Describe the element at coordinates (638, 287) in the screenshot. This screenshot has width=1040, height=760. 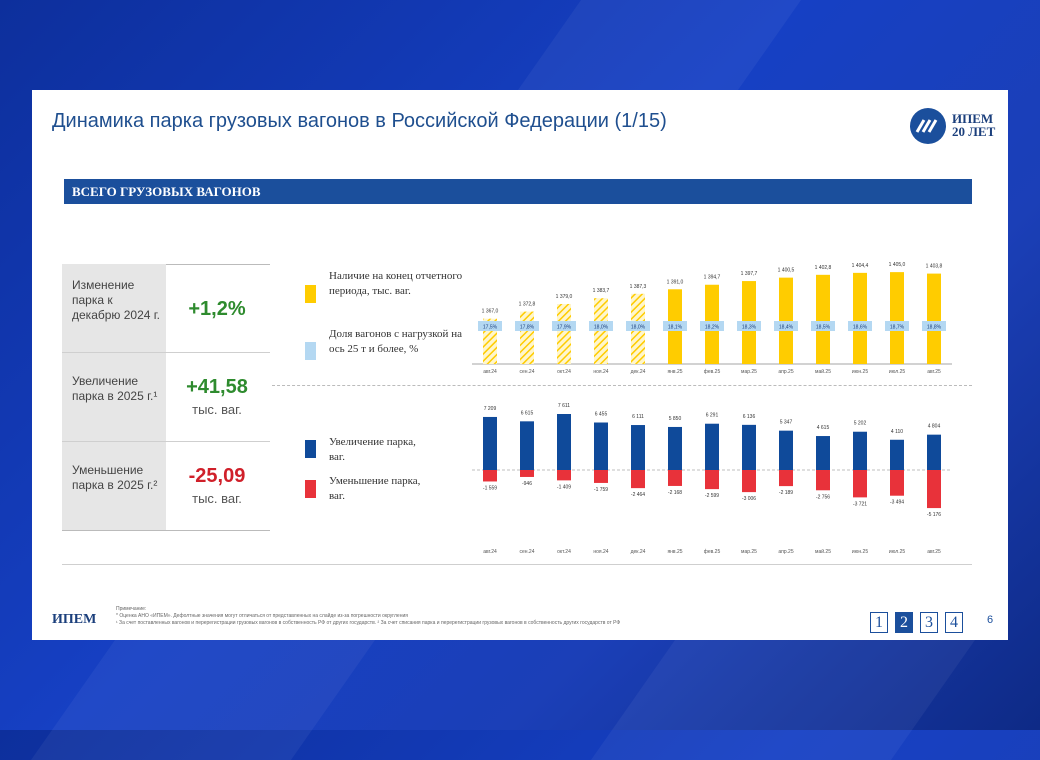
I see `fleet-label: 1 387,3` at that location.